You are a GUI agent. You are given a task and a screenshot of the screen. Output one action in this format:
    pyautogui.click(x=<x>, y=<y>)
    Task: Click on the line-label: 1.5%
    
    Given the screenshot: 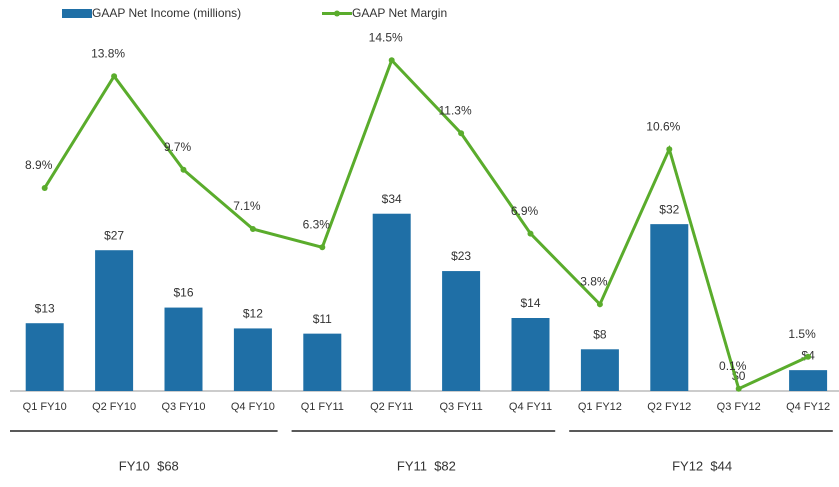 What is the action you would take?
    pyautogui.click(x=802, y=334)
    